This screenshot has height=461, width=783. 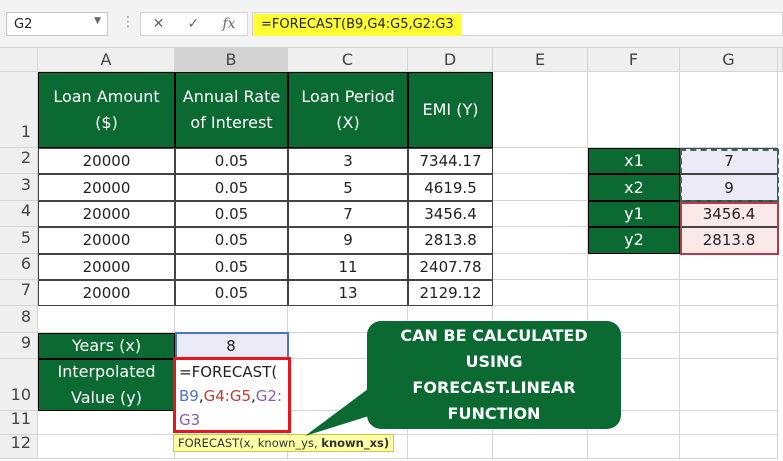 I want to click on cell-B9: 8, so click(x=231, y=346).